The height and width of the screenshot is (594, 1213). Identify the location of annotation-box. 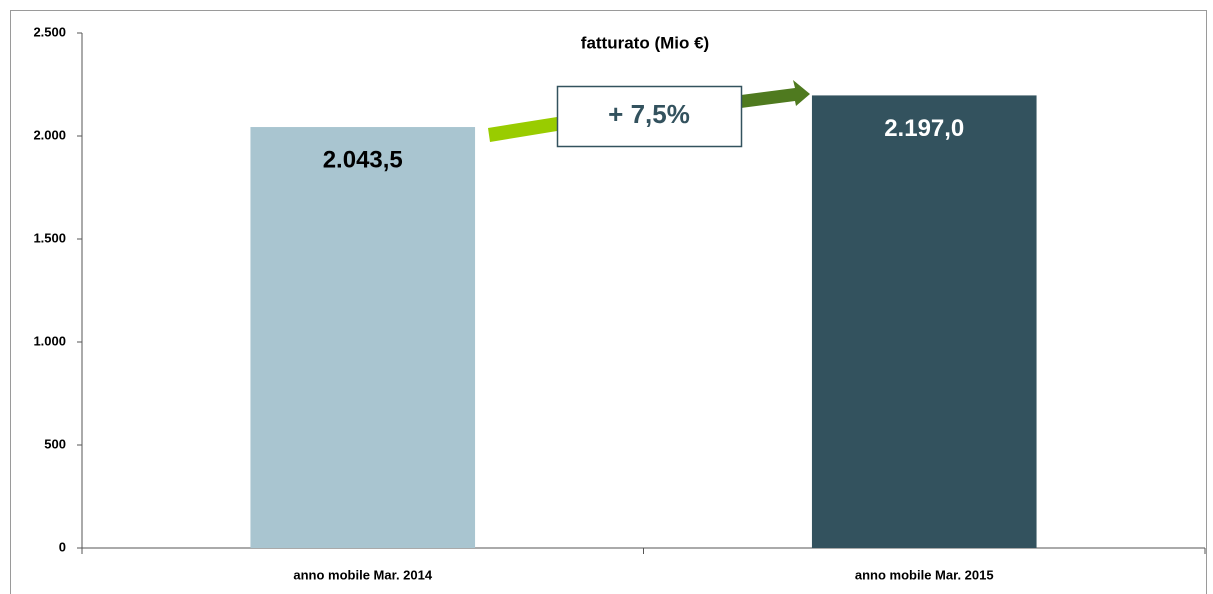
(649, 116).